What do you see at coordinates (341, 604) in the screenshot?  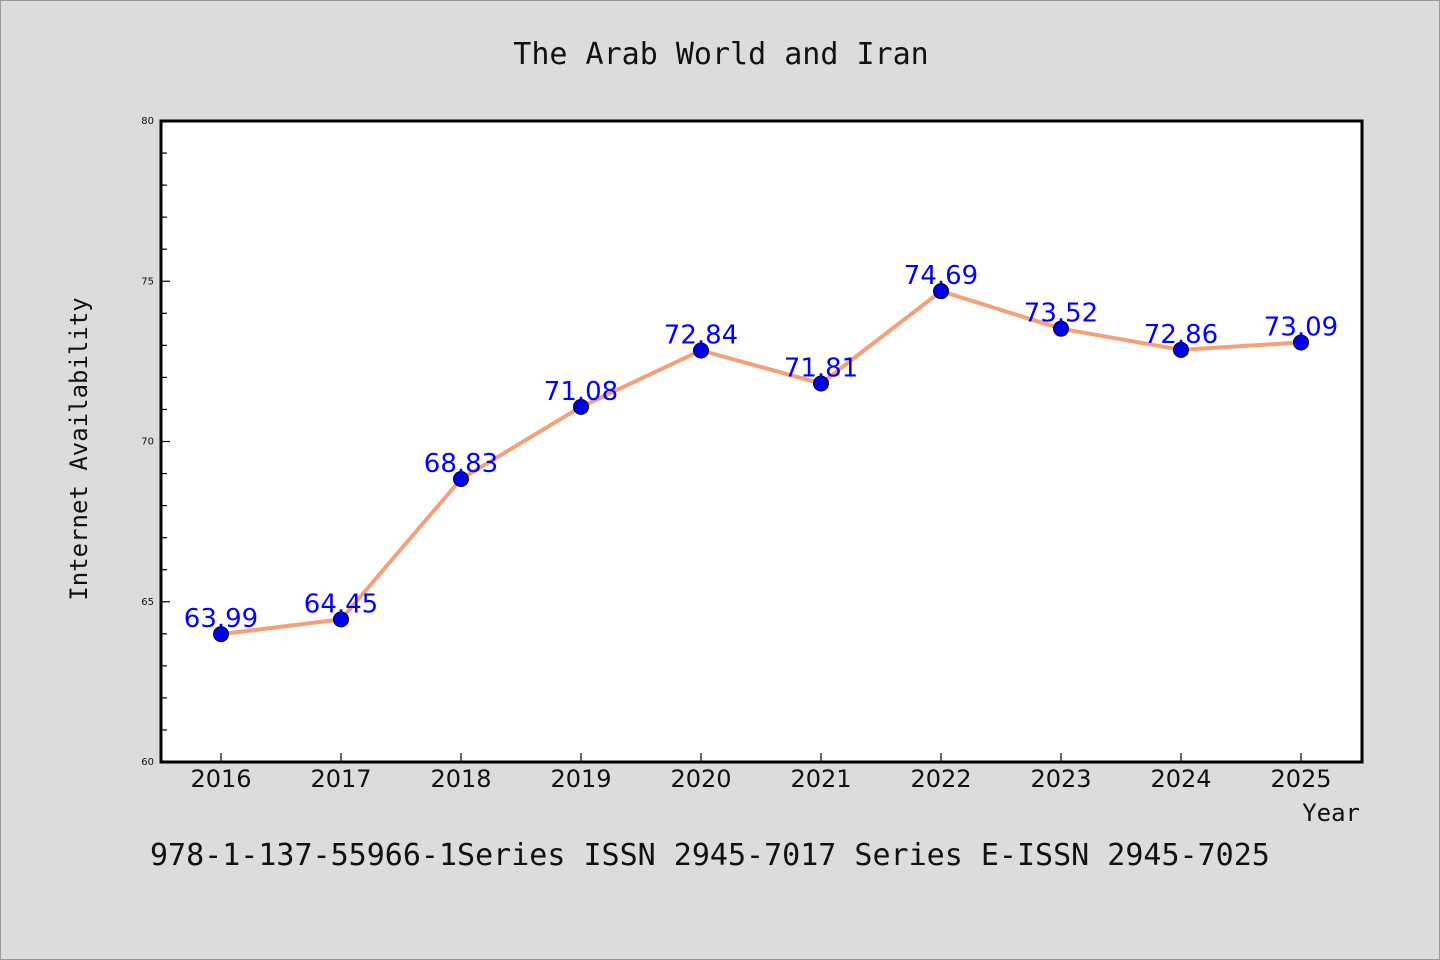 I see `data-label: 64.45` at bounding box center [341, 604].